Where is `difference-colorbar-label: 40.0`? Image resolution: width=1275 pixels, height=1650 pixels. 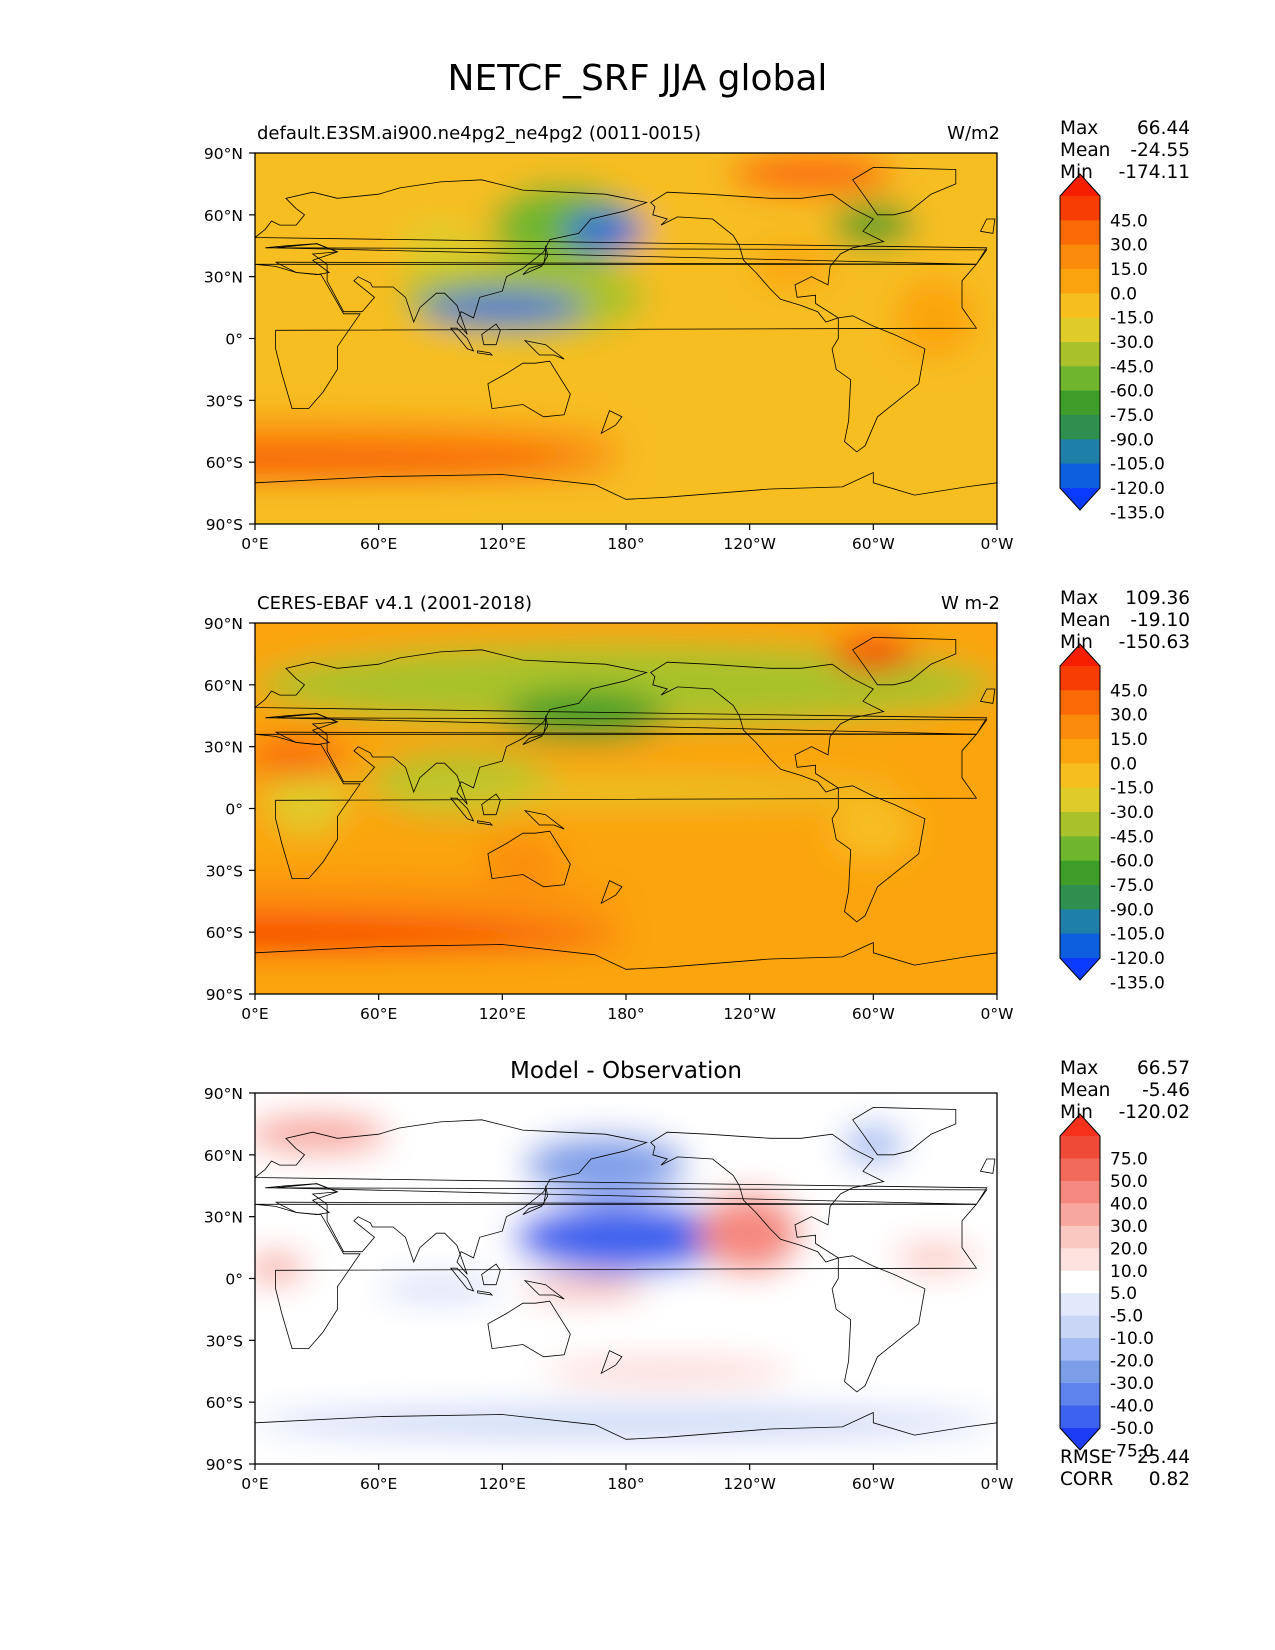
difference-colorbar-label: 40.0 is located at coordinates (1129, 1204).